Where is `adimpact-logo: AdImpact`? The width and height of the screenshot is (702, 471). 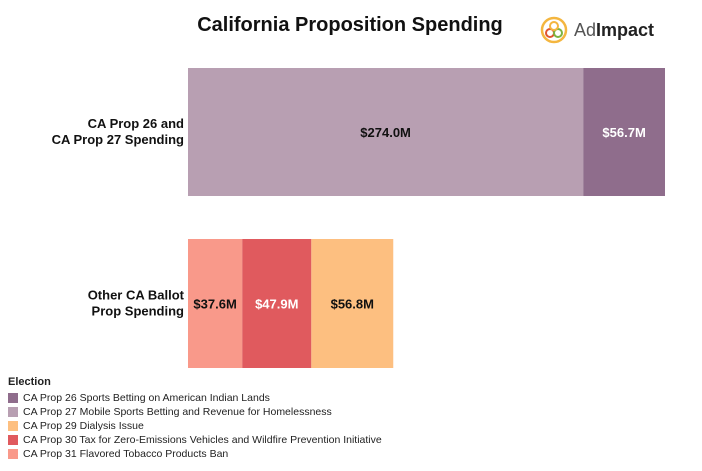 adimpact-logo: AdImpact is located at coordinates (597, 30).